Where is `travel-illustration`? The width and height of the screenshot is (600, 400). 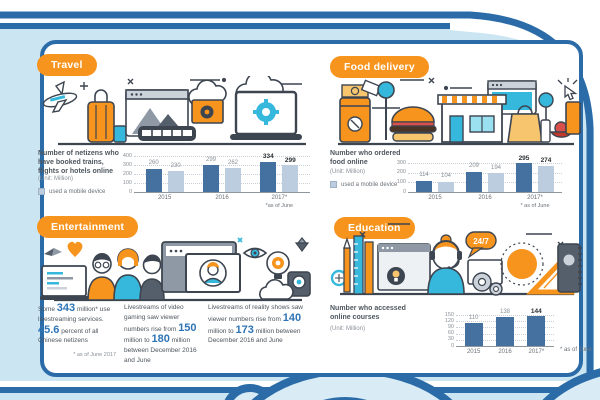
travel-illustration is located at coordinates (174, 111).